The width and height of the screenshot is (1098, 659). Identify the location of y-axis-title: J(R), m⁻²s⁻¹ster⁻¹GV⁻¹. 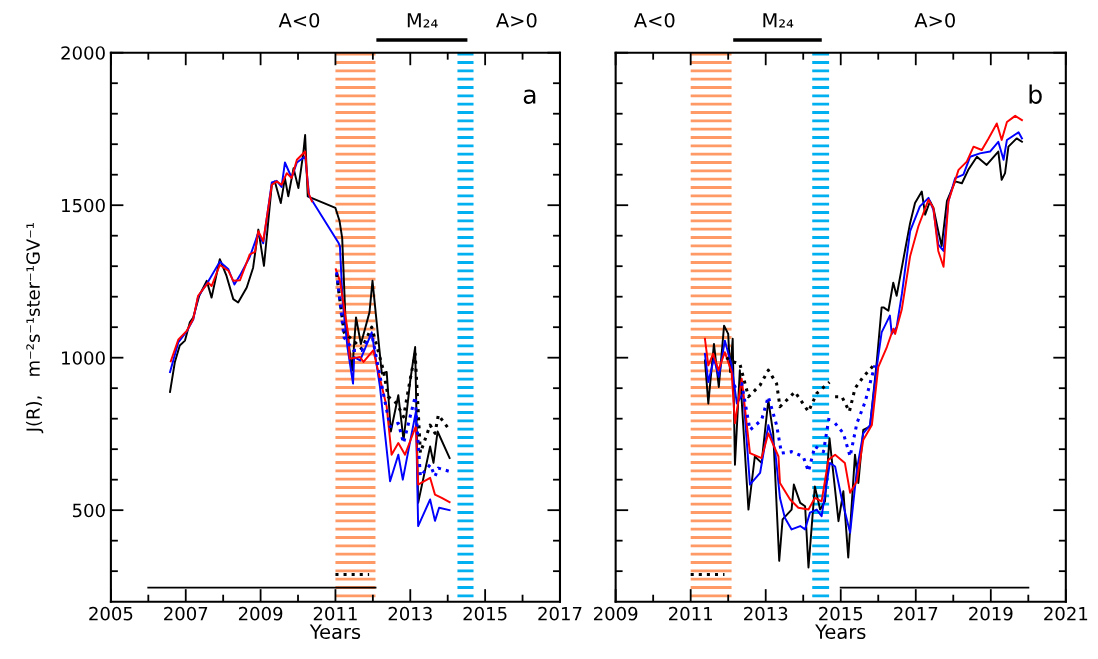
(34, 328).